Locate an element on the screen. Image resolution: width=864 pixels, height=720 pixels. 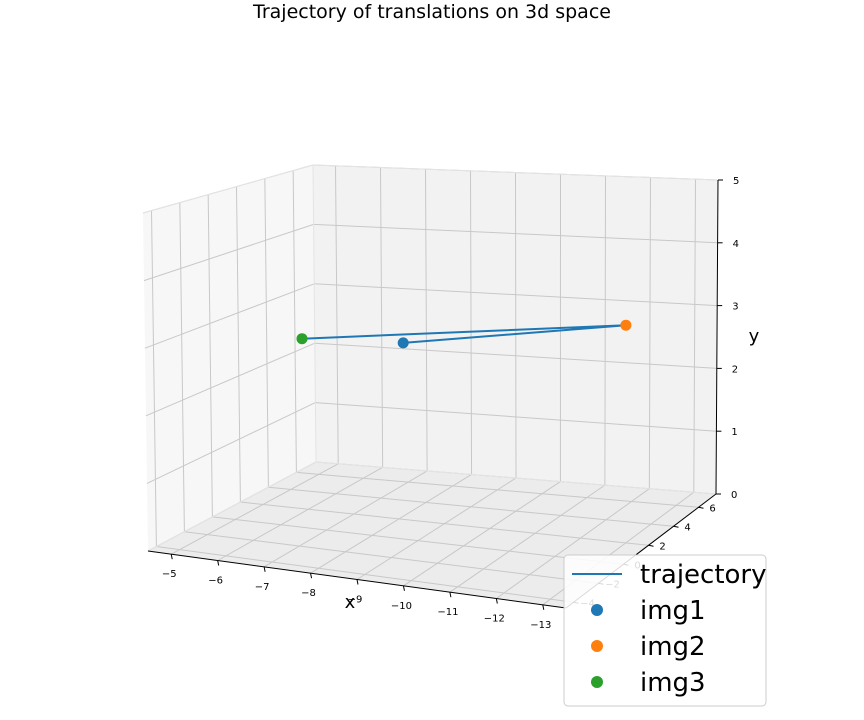
img3-point is located at coordinates (302, 339).